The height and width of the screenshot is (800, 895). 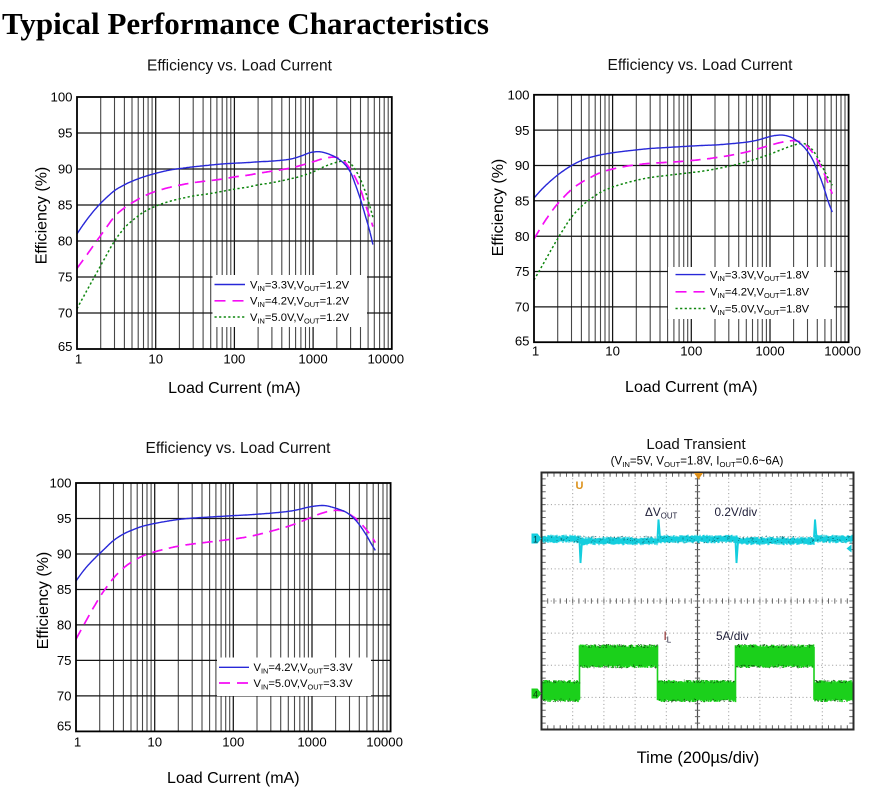 What do you see at coordinates (661, 513) in the screenshot?
I see `svg-text: ΔVOUT​` at bounding box center [661, 513].